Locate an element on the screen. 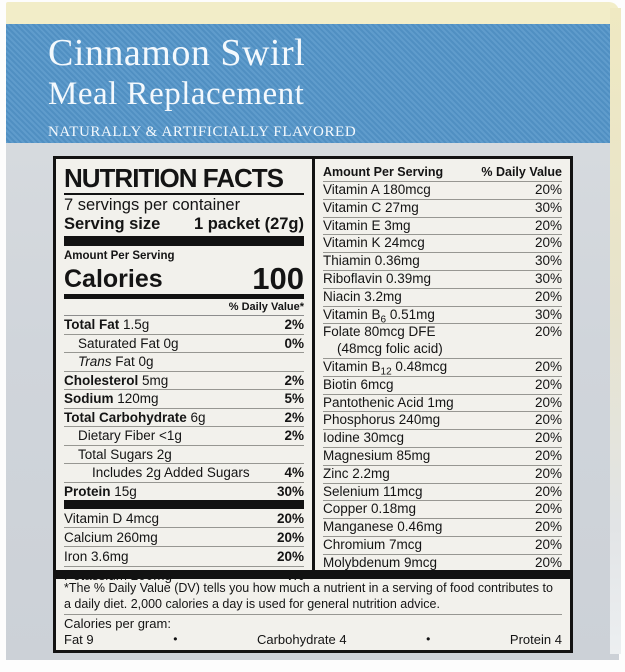  vitamin-row: Chromium 7mcg 20% is located at coordinates (442, 546).